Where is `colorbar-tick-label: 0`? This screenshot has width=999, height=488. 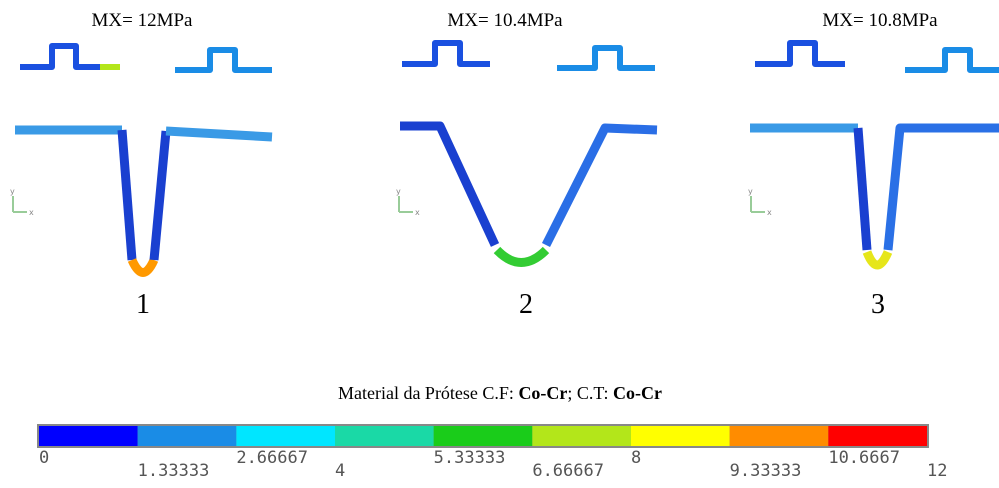 colorbar-tick-label: 0 is located at coordinates (44, 458).